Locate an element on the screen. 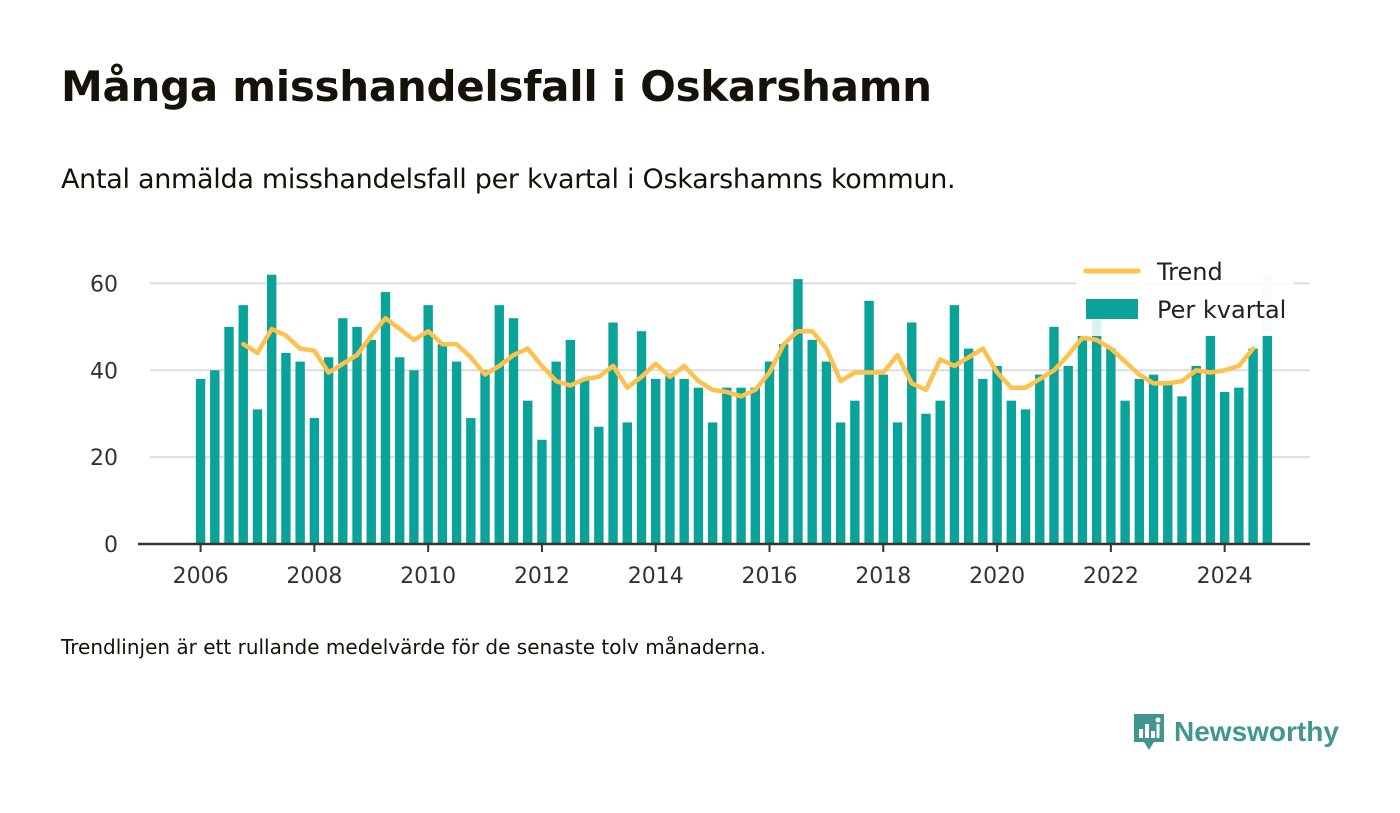 Image resolution: width=1400 pixels, height=813 pixels. y-tick-label: 40 is located at coordinates (104, 371).